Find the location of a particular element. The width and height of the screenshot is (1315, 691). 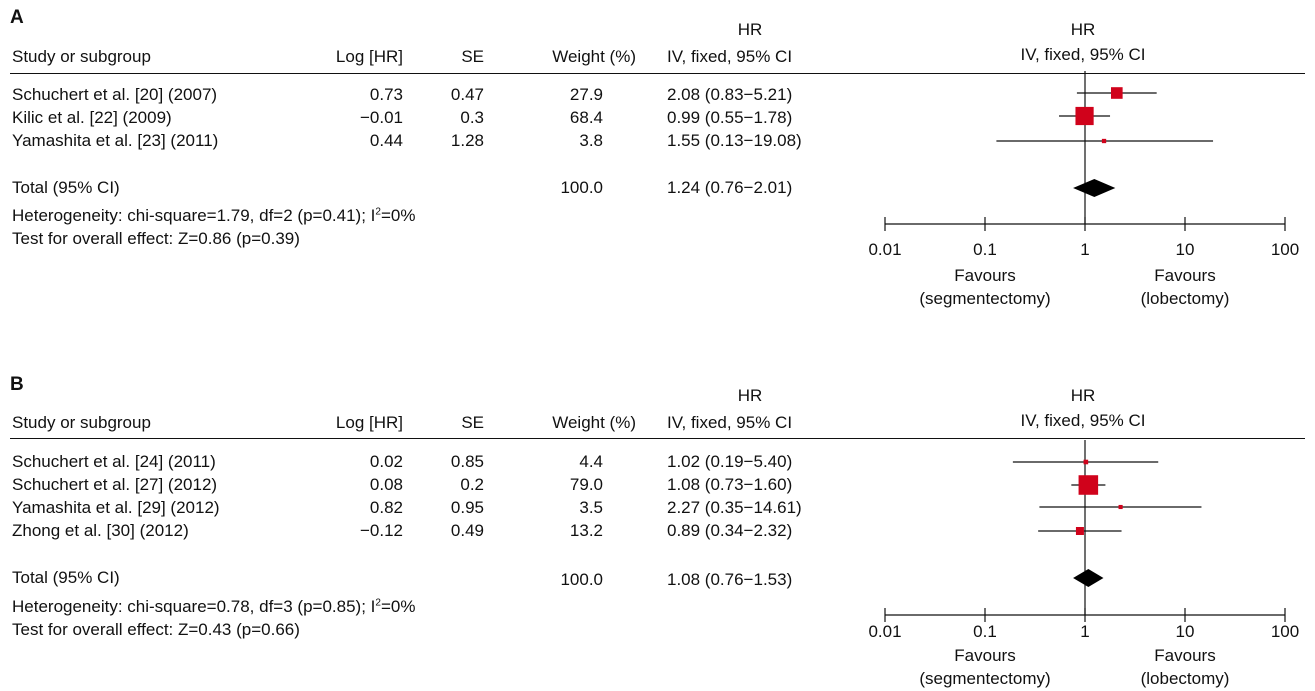

weight-value: 27.9 is located at coordinates (586, 94).